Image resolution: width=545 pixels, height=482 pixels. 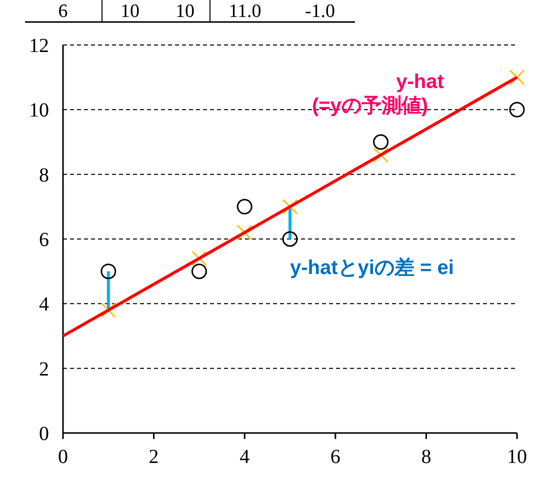 What do you see at coordinates (372, 268) in the screenshot?
I see `annotation: y-hatとyiの差 = ei` at bounding box center [372, 268].